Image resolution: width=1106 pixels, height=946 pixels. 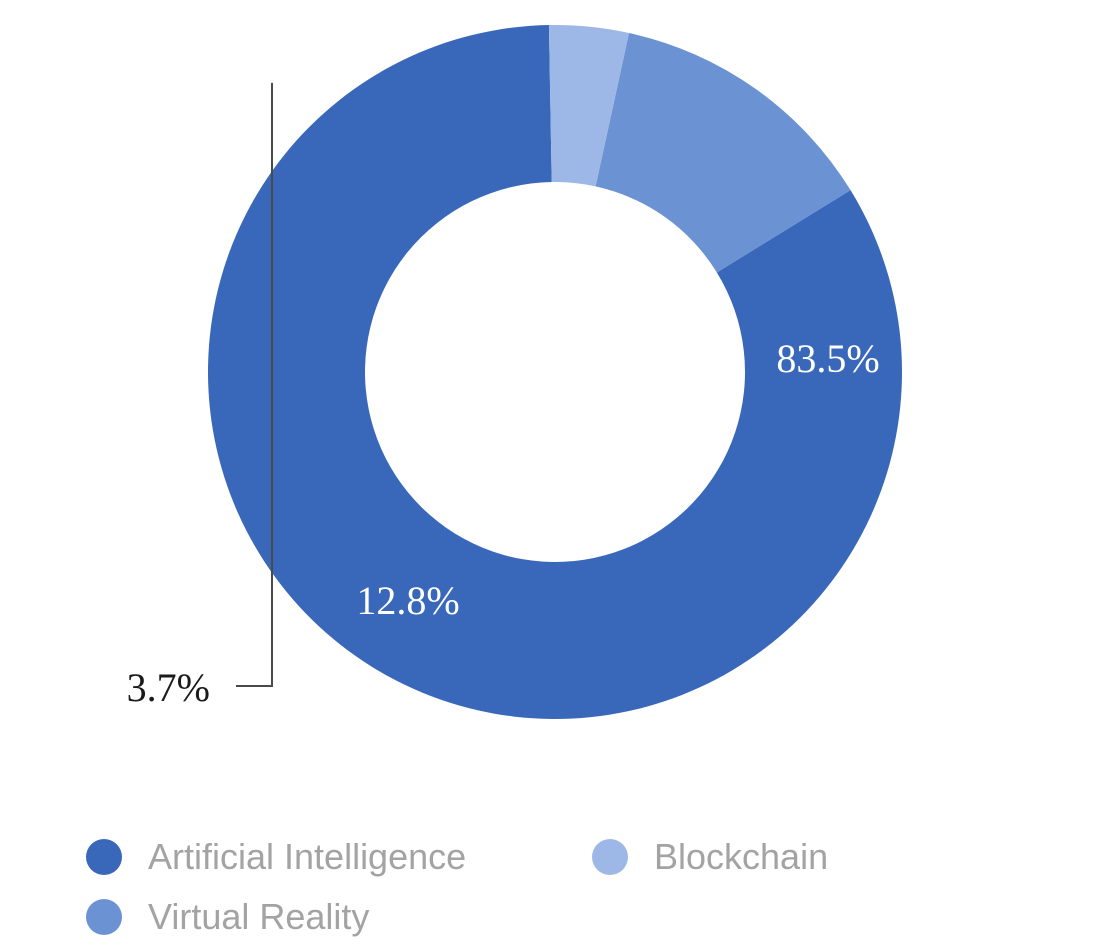 What do you see at coordinates (723, 152) in the screenshot?
I see `donut-slice-virtual-reality` at bounding box center [723, 152].